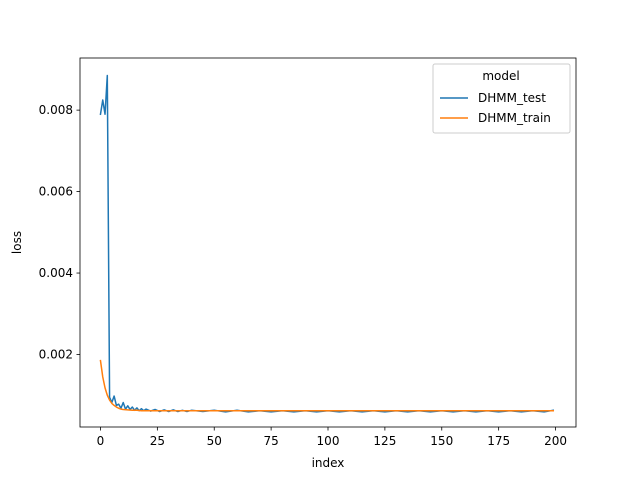 This screenshot has height=480, width=640. I want to click on legend: model DHMM_test DHMM_train, so click(501, 98).